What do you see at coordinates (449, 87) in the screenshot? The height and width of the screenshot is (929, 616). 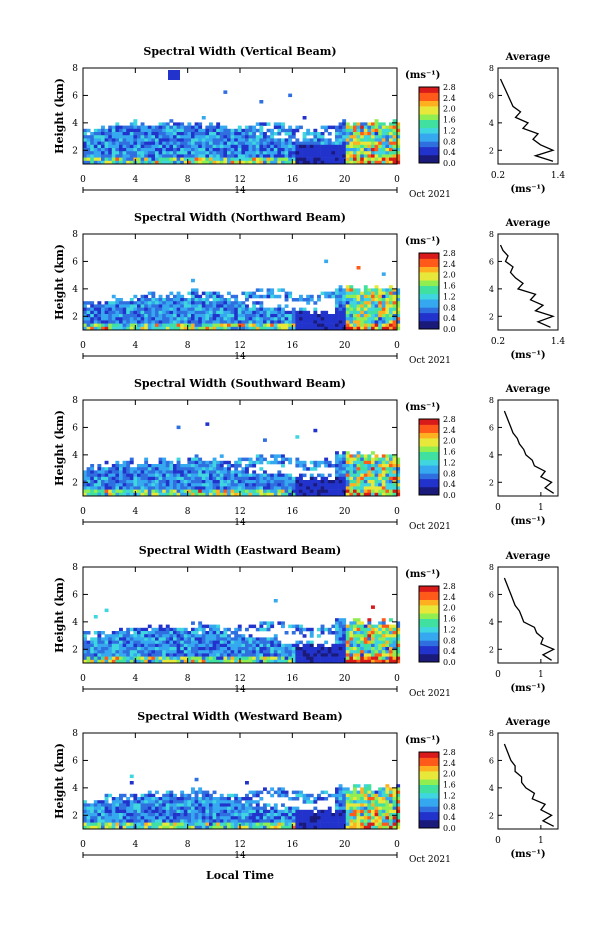 I see `colorbar-tick-label: 2.8` at bounding box center [449, 87].